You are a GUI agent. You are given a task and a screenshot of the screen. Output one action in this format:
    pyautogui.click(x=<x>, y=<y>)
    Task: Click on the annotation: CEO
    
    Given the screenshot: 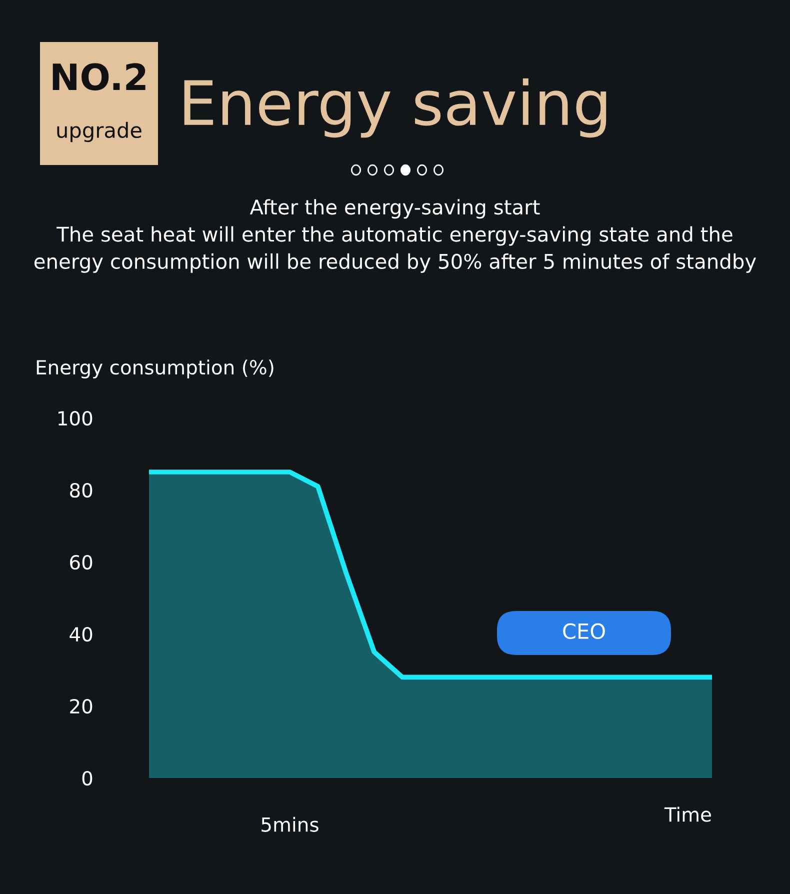 What is the action you would take?
    pyautogui.click(x=584, y=631)
    